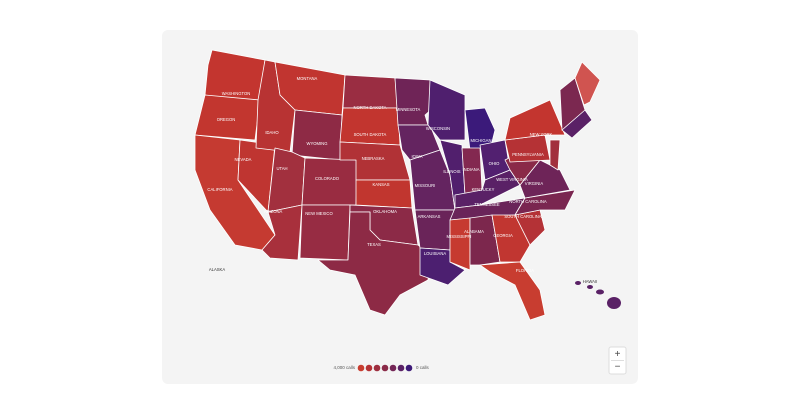  Describe the element at coordinates (503, 235) in the screenshot. I see `state-label: GEORGIA` at that location.